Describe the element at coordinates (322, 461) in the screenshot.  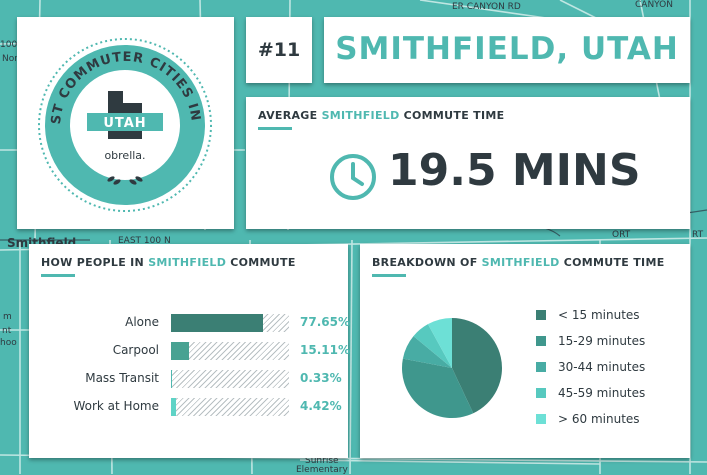
I see `map-label-sunrise: Sunrise` at that location.